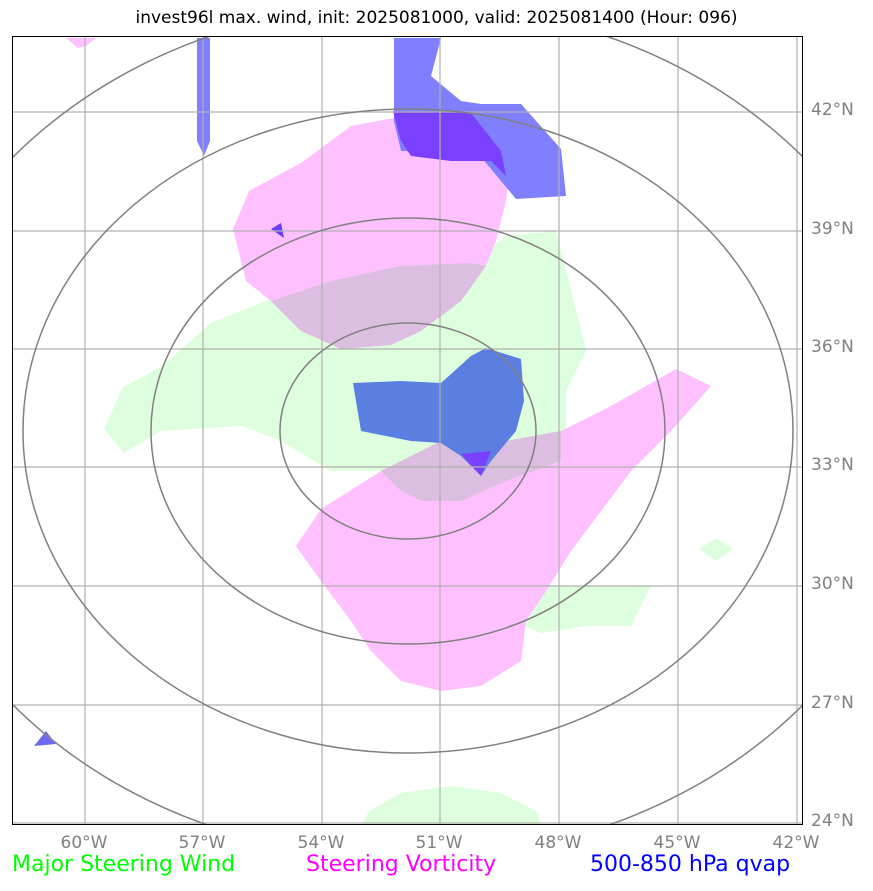 This screenshot has height=891, width=873. What do you see at coordinates (832, 465) in the screenshot?
I see `lat-label: 33°N` at bounding box center [832, 465].